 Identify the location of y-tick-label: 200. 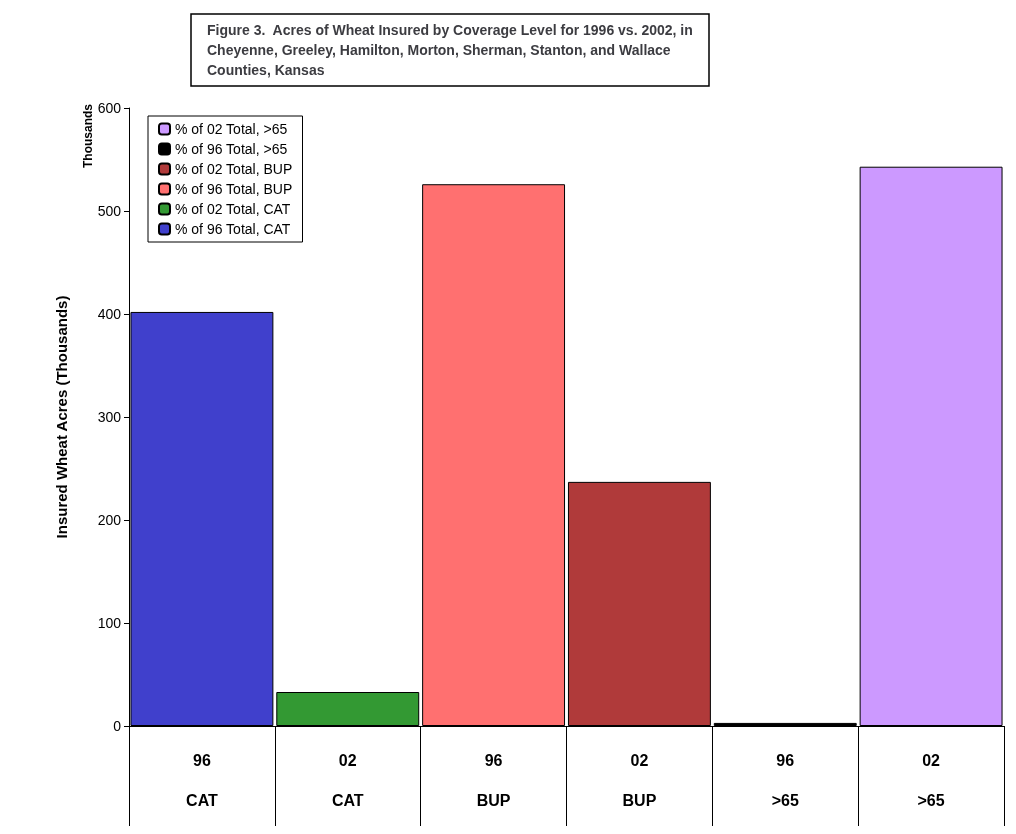
(109, 520).